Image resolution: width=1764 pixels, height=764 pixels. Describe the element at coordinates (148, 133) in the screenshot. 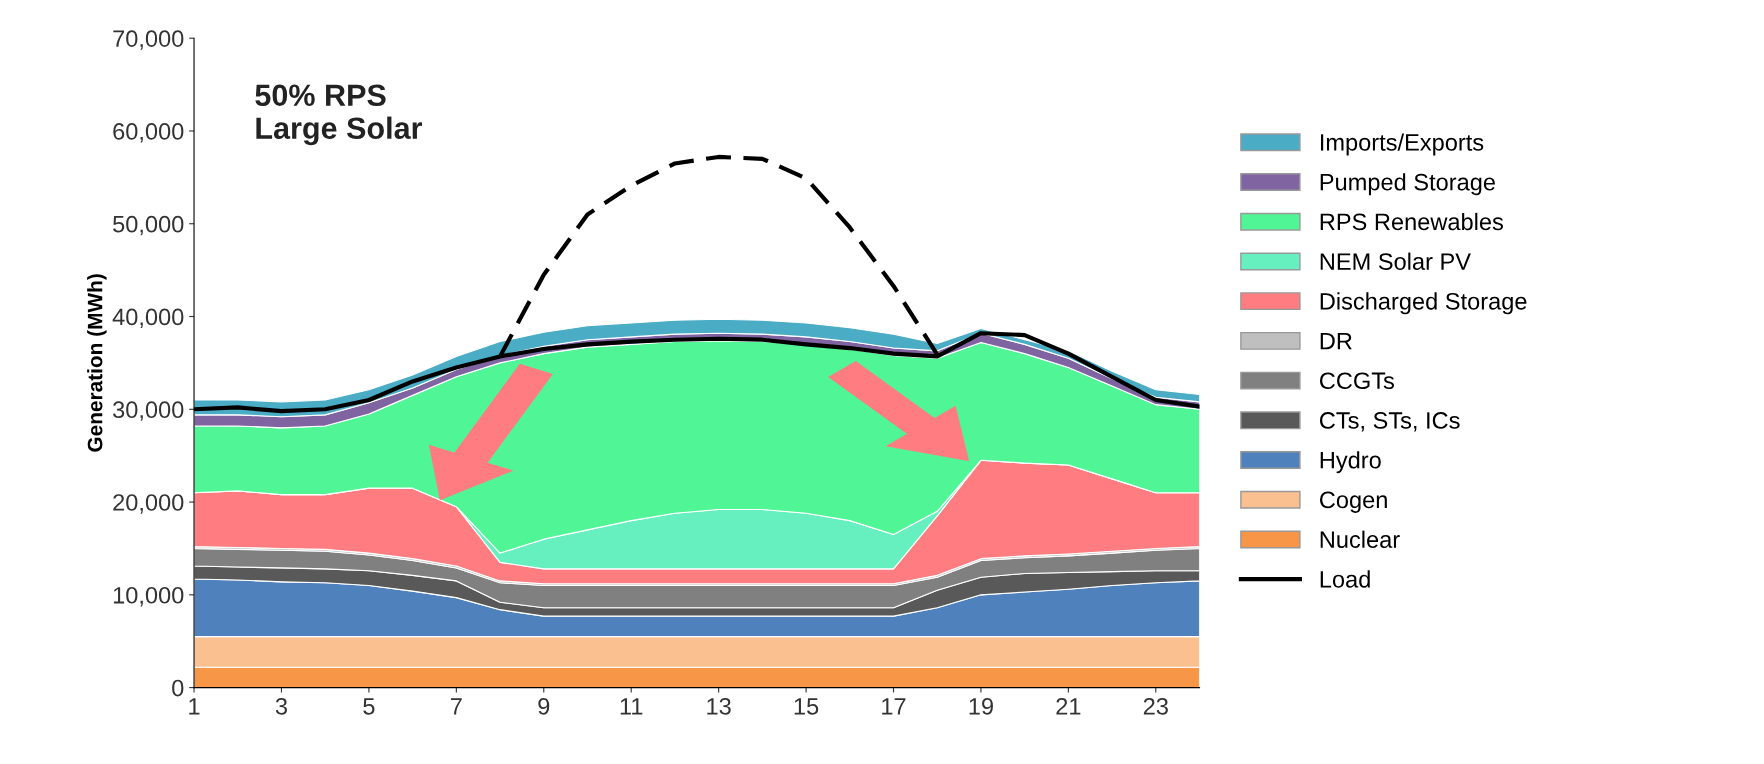

I see `y-tick-label: 60,000` at that location.